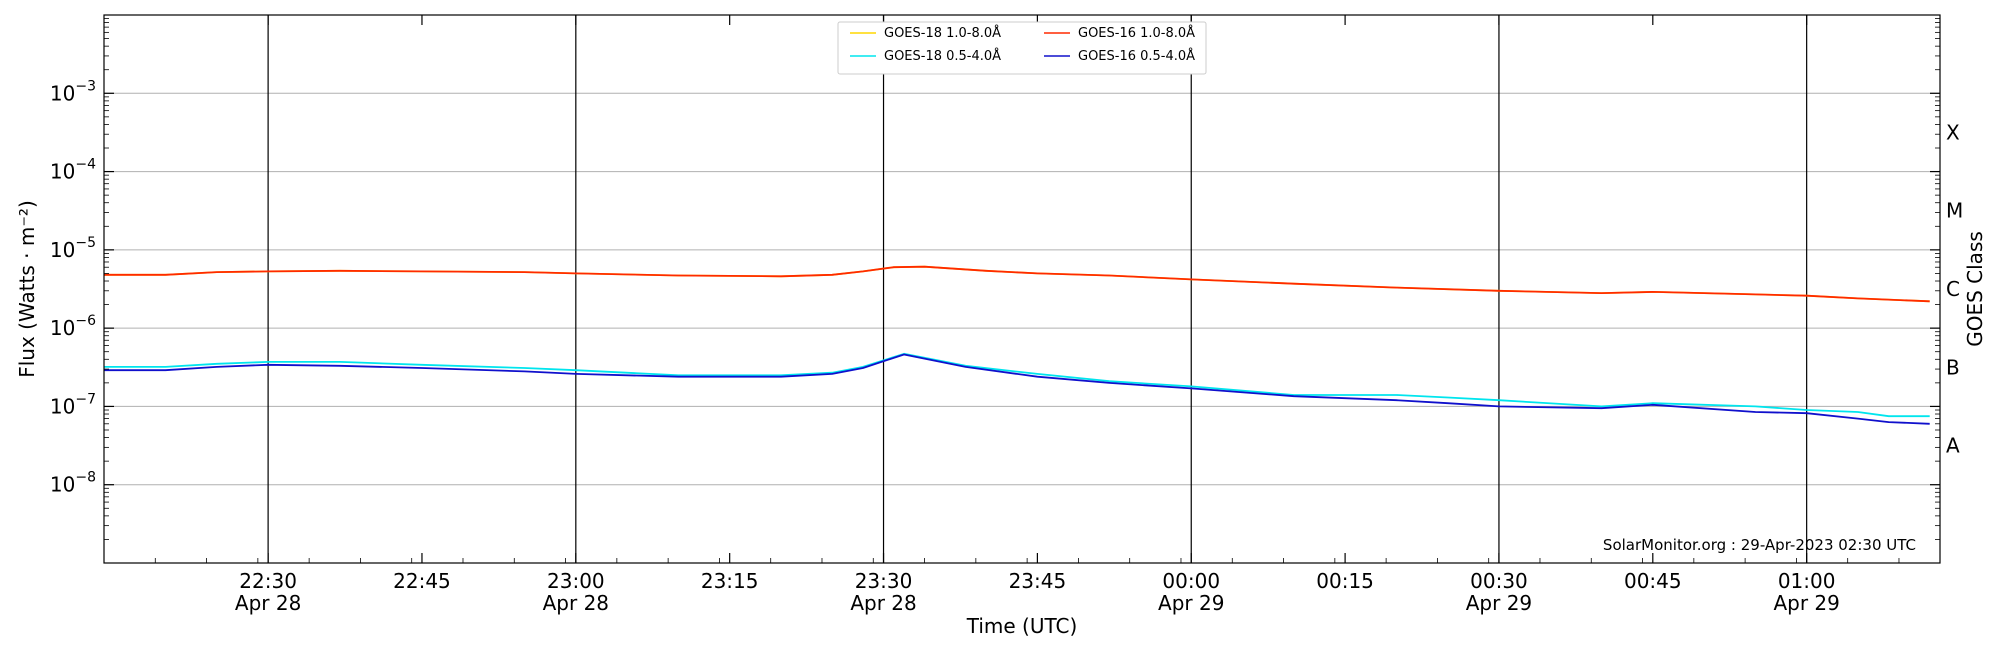 This screenshot has width=2000, height=650. I want to click on x-tick-label: 23:30, so click(884, 581).